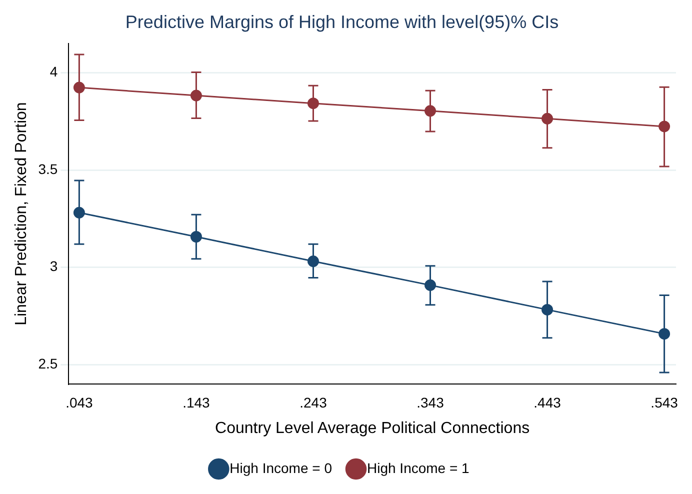 The width and height of the screenshot is (692, 494). I want to click on y-tick-label: 2.5, so click(48, 363).